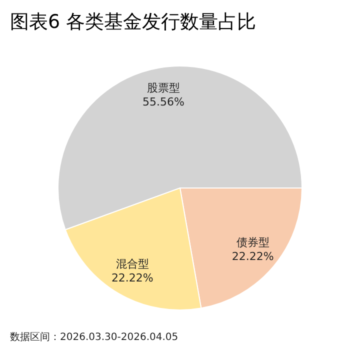 The width and height of the screenshot is (355, 355). I want to click on slice-label: 债券型, so click(253, 243).